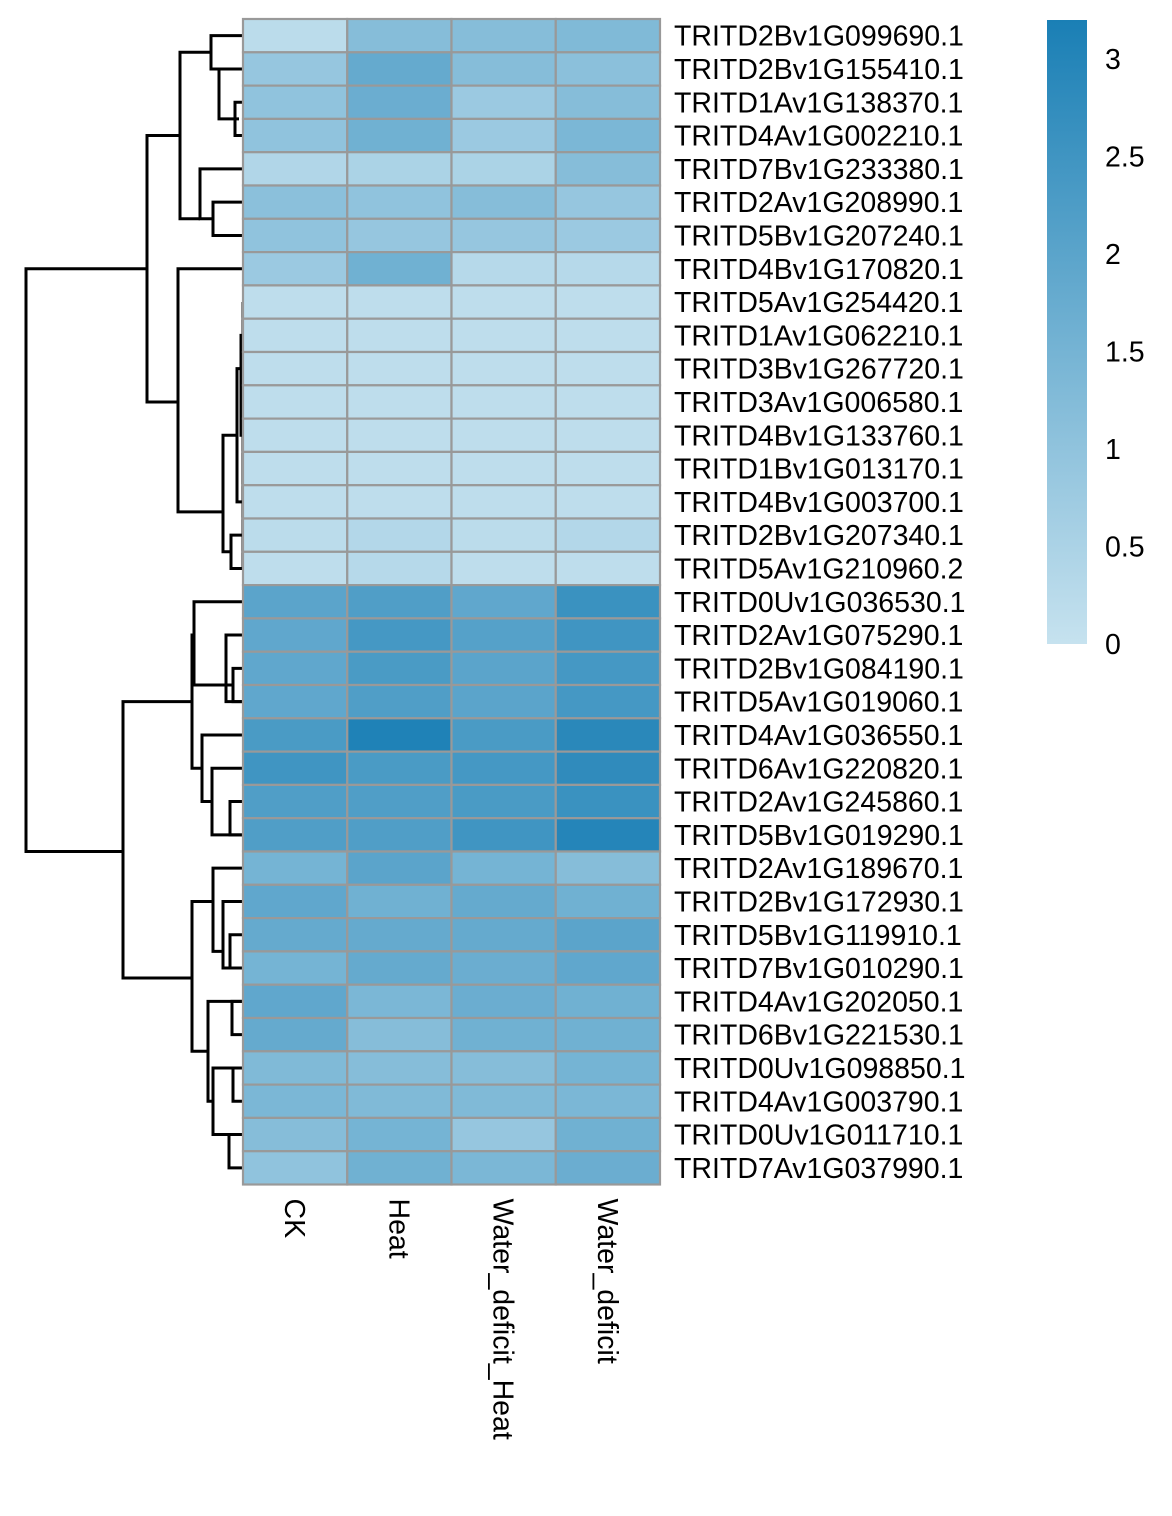 This screenshot has height=1516, width=1172. Describe the element at coordinates (818, 403) in the screenshot. I see `row-label: TRITD3Av1G006580.1` at that location.